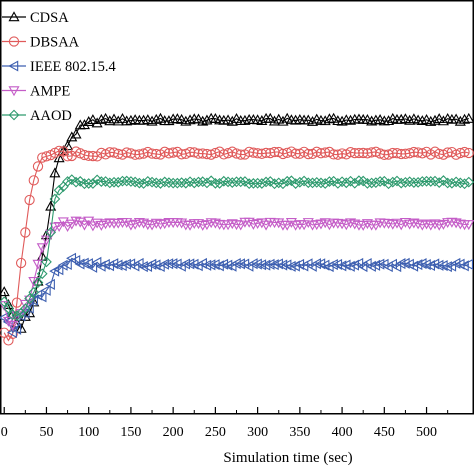 The width and height of the screenshot is (474, 474). I want to click on x-tick-label: 200, so click(173, 432).